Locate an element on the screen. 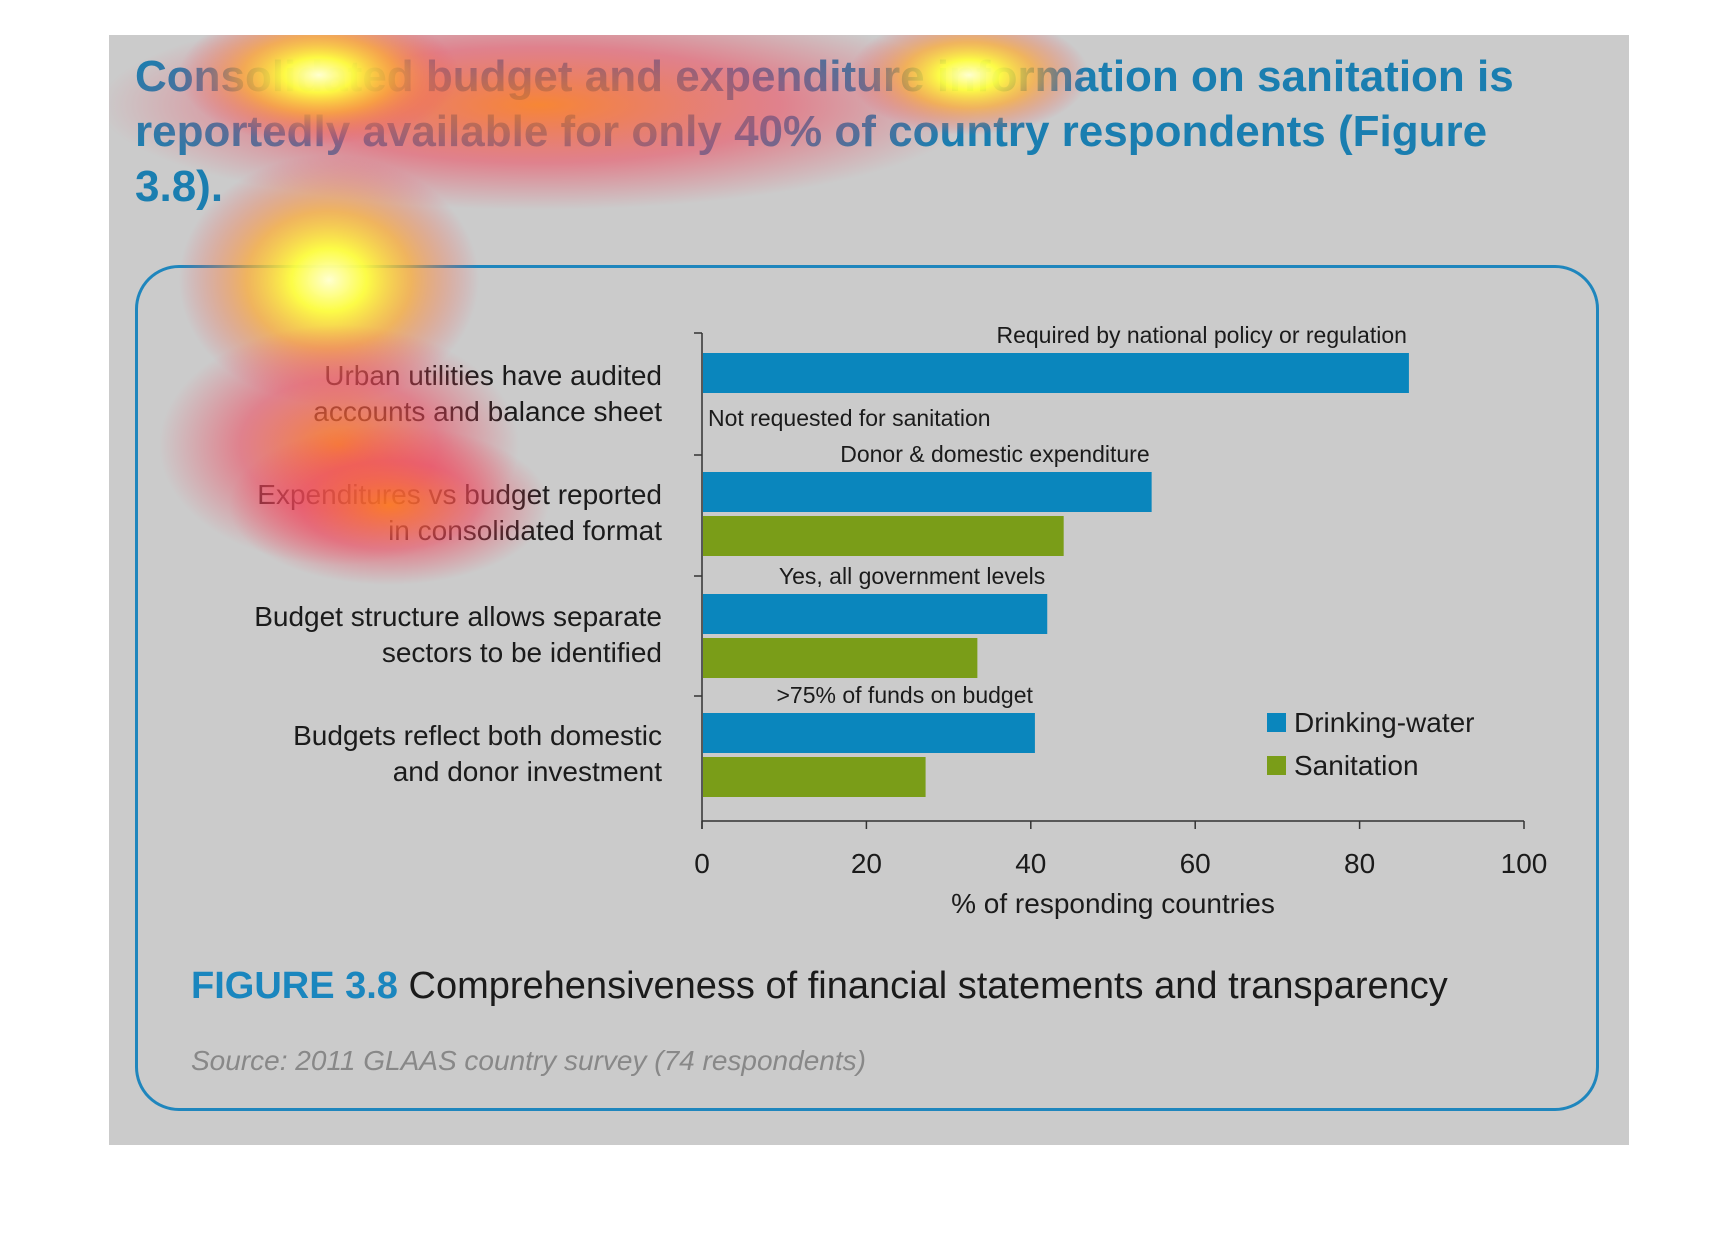 Image resolution: width=1730 pixels, height=1234 pixels. category-label: accounts and balance sheet is located at coordinates (487, 411).